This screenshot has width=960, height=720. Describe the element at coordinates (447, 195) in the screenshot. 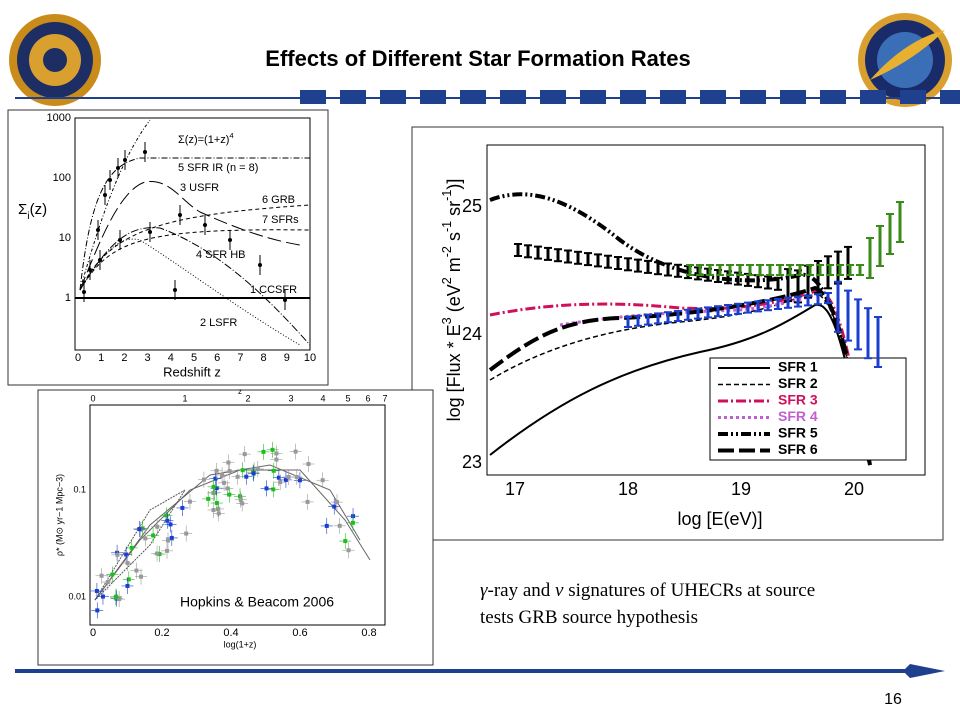

I see `y-axis-label-part: -1` at that location.